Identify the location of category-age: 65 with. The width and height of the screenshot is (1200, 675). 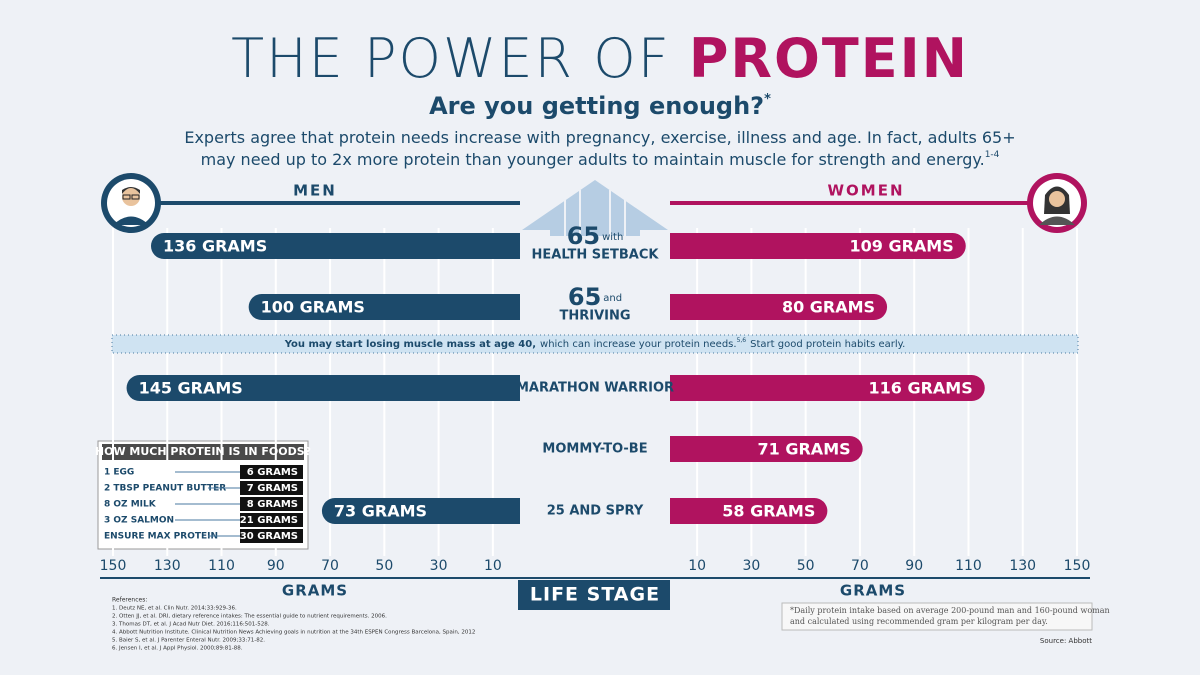
(595, 236).